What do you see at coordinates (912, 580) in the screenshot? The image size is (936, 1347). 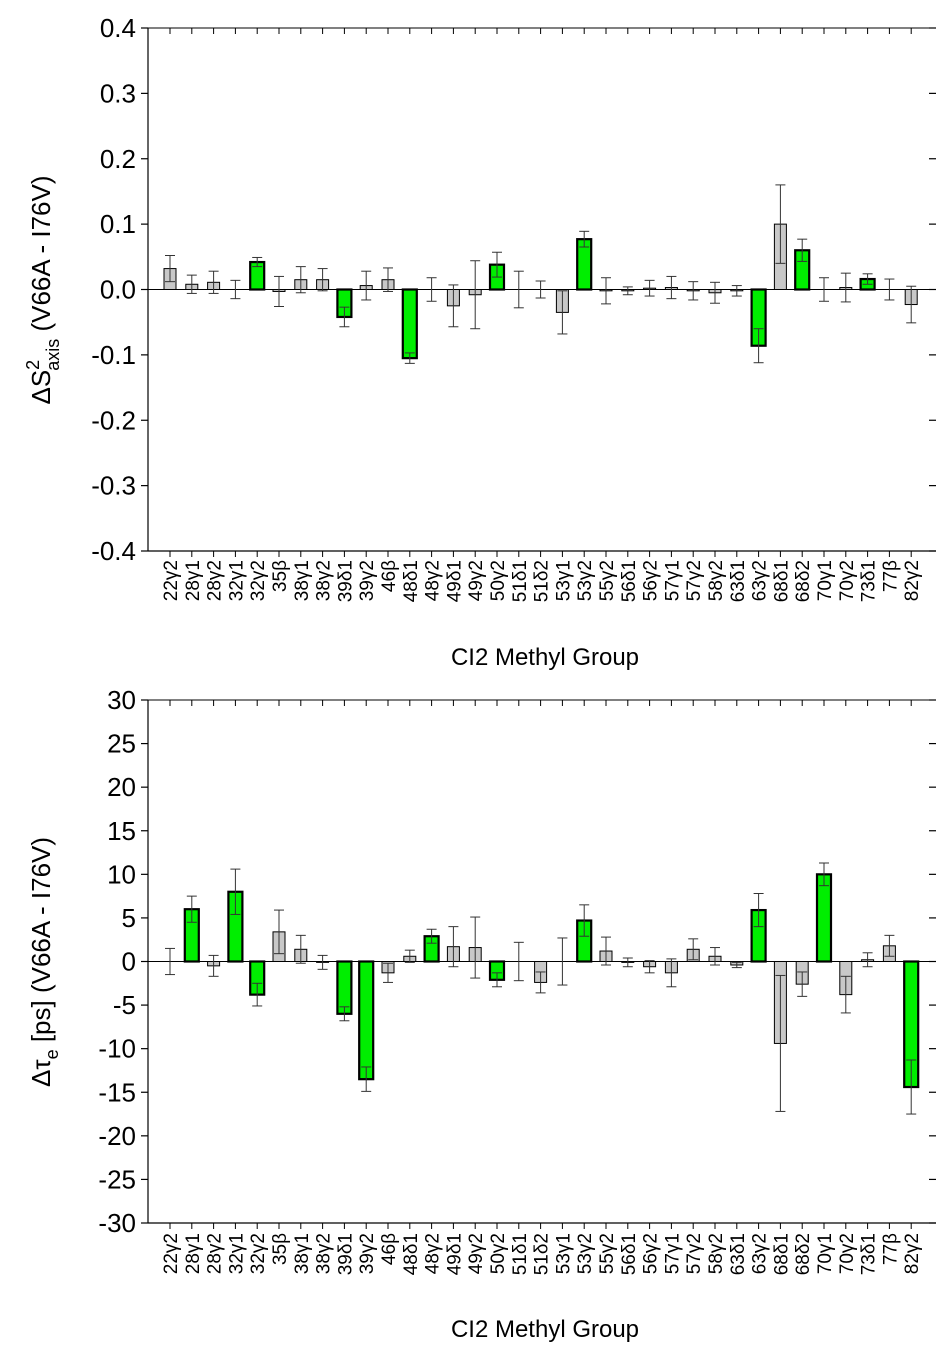 I see `top-xtick-label: 82γ2` at bounding box center [912, 580].